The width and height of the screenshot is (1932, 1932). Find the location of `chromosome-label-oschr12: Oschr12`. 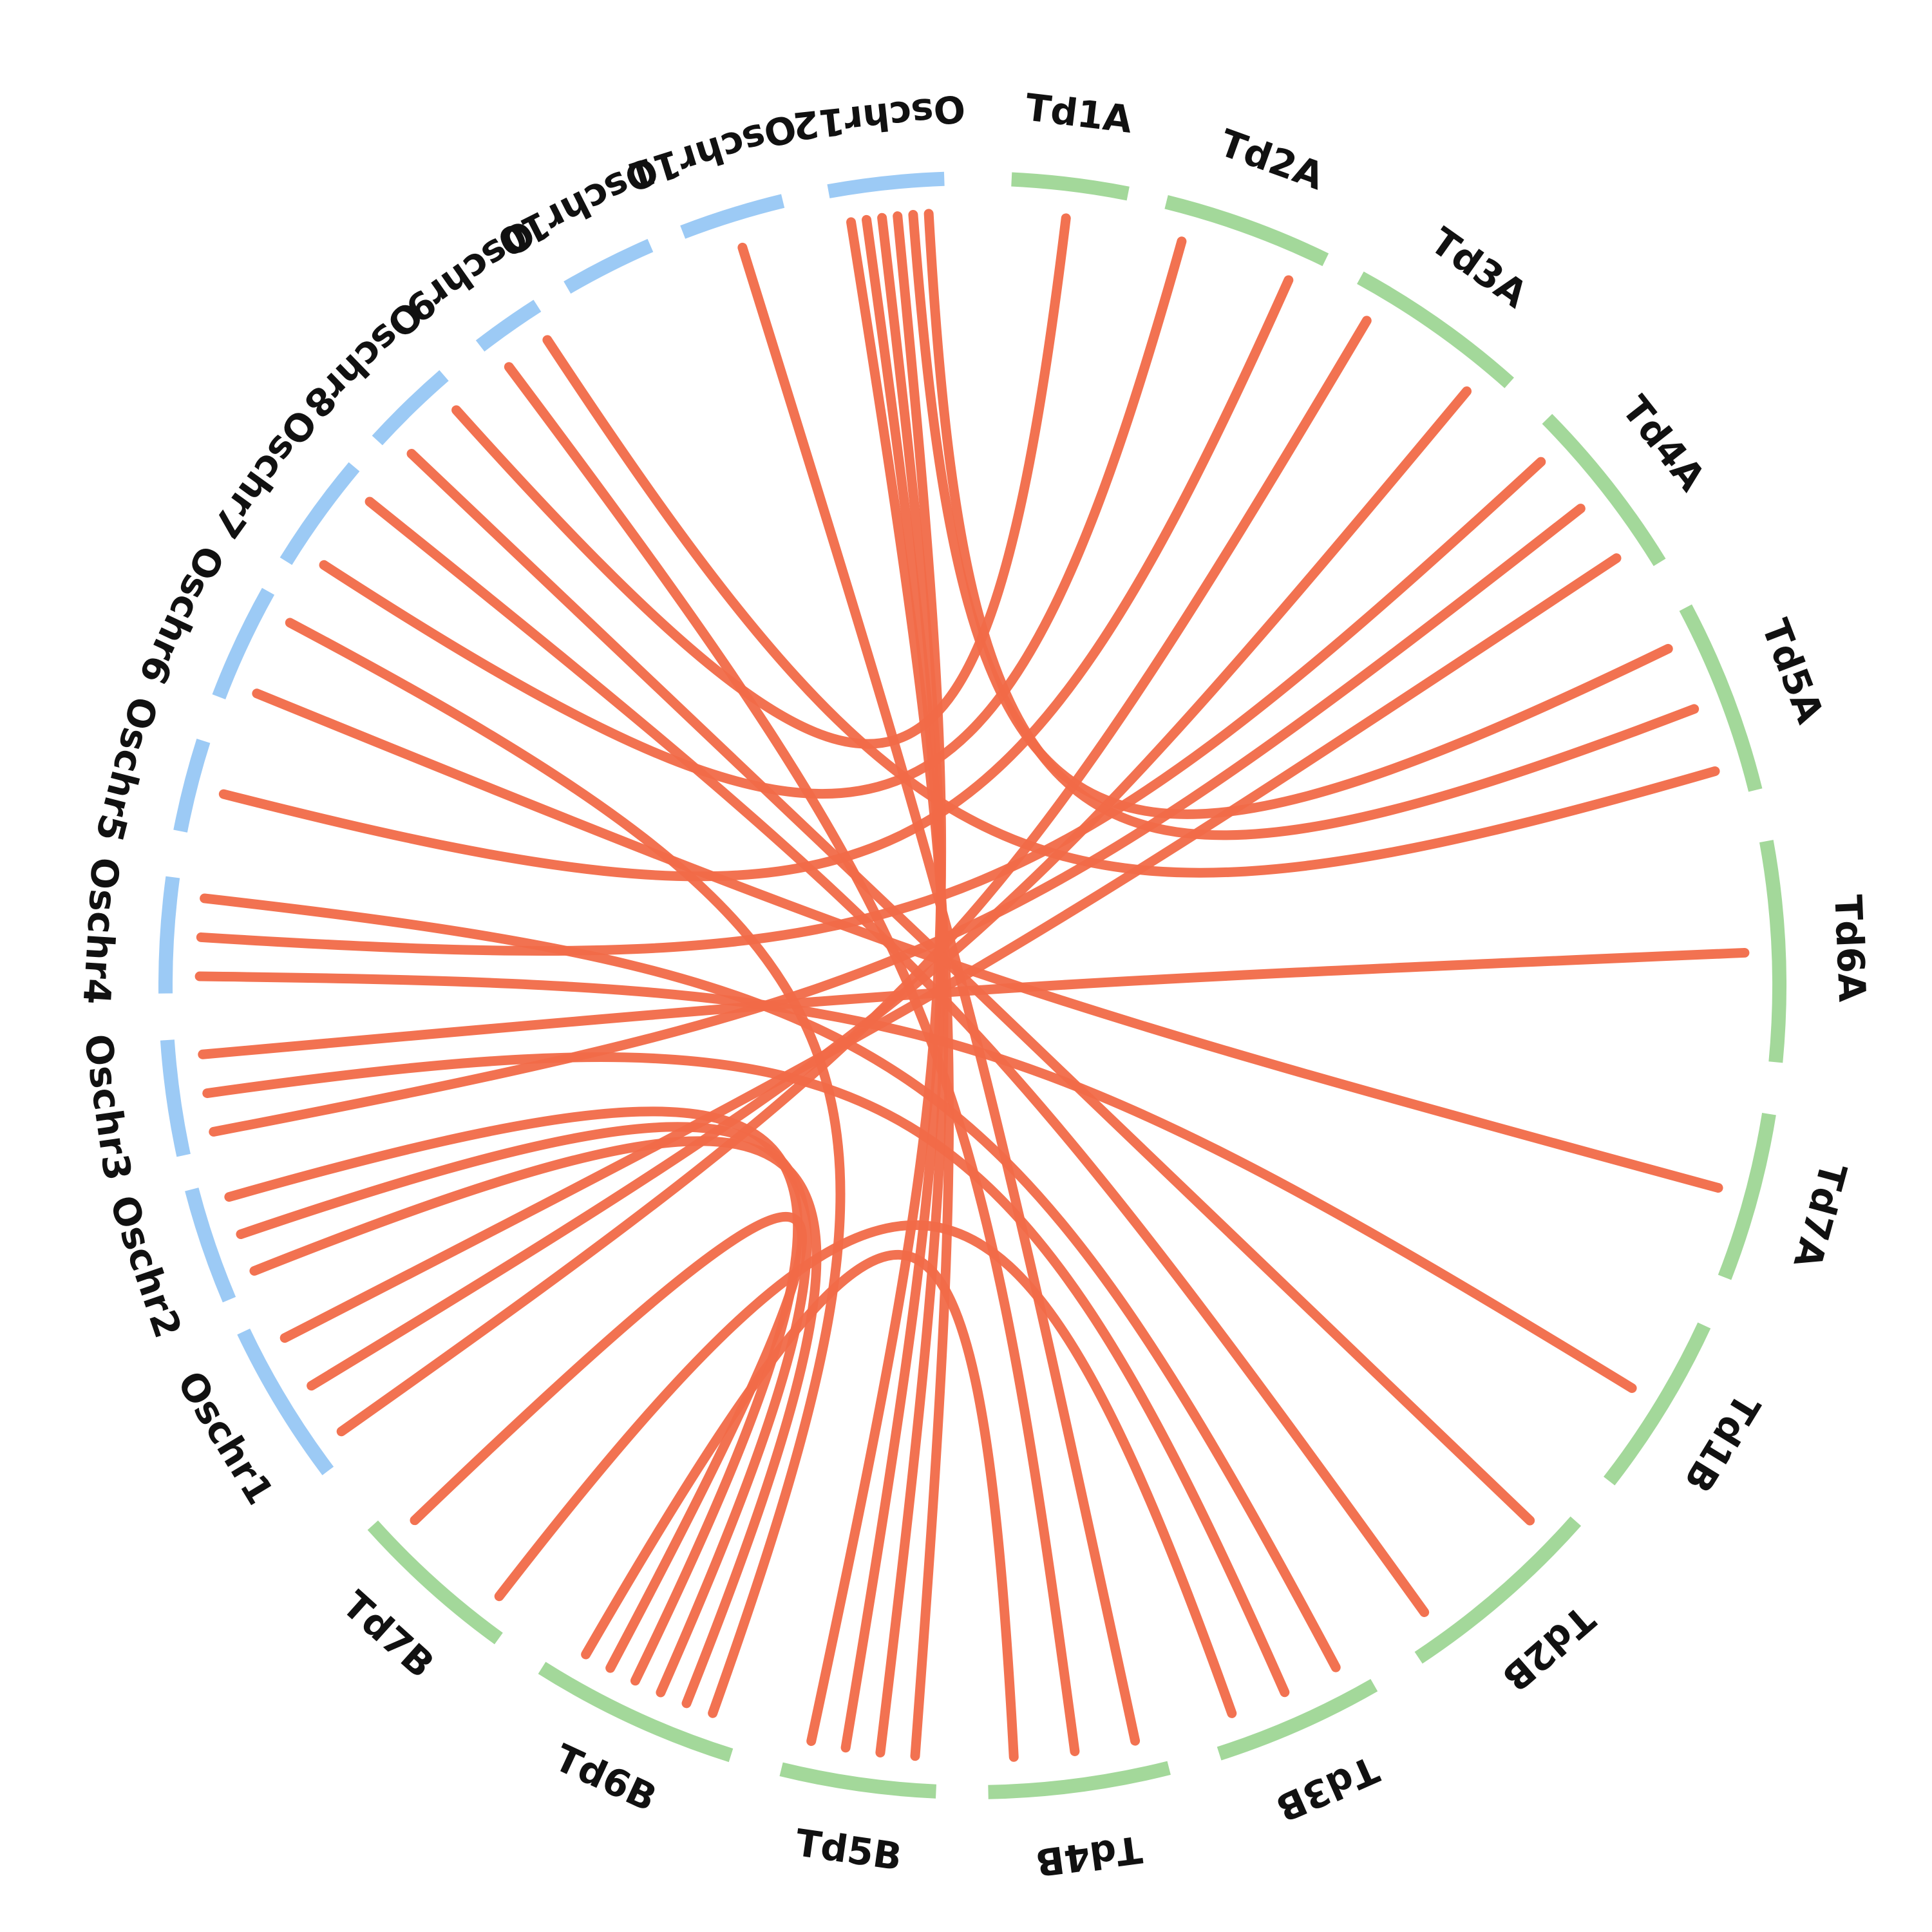

chromosome-label-oschr12: Oschr12 is located at coordinates (879, 116).